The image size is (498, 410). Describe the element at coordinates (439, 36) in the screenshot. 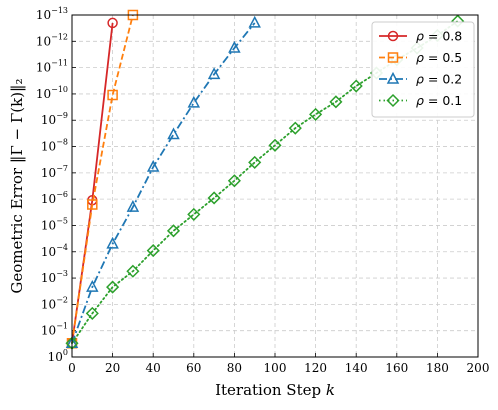

I see `legend-label: ρ = 0.8` at that location.